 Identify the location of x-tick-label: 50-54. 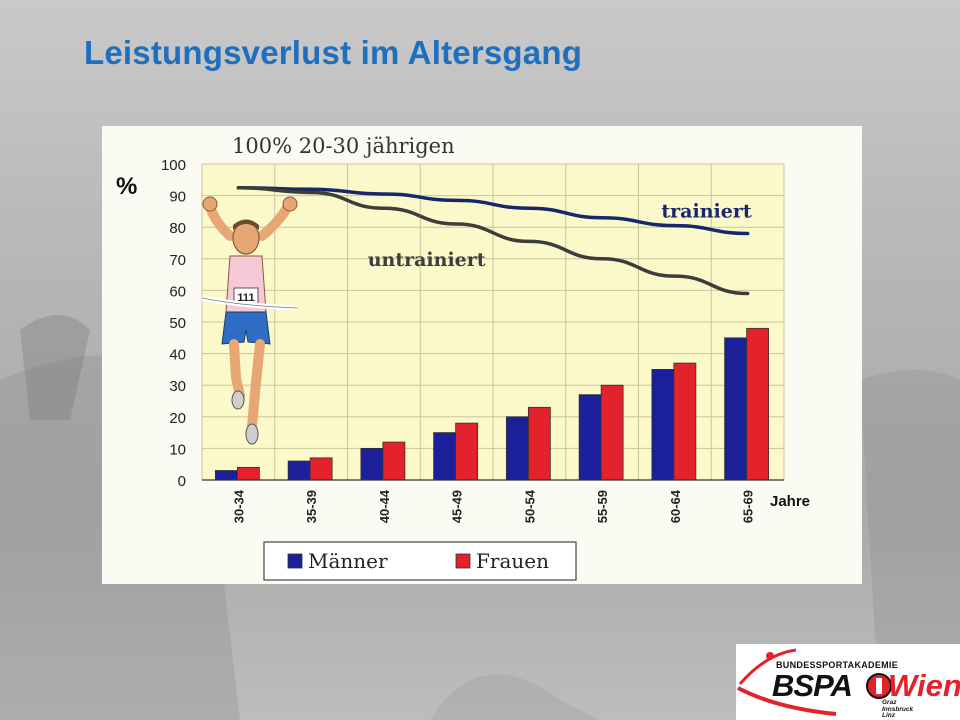
(529, 506).